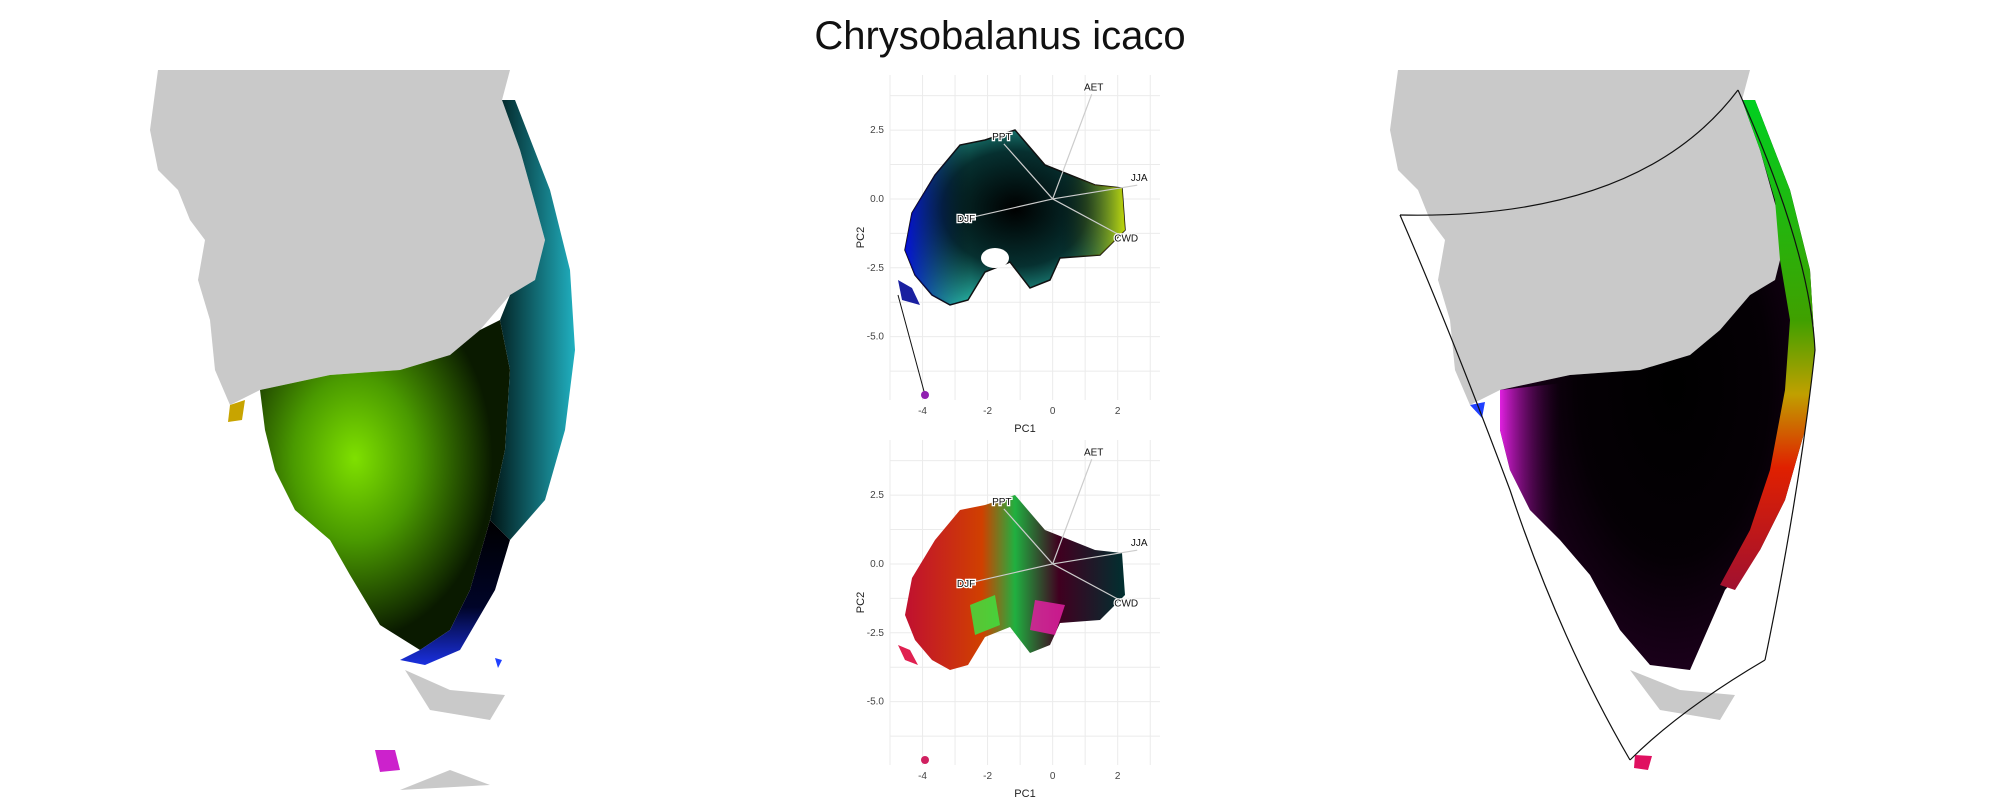 This screenshot has width=2000, height=805. I want to click on climate-overlay-coast, so click(532, 320).